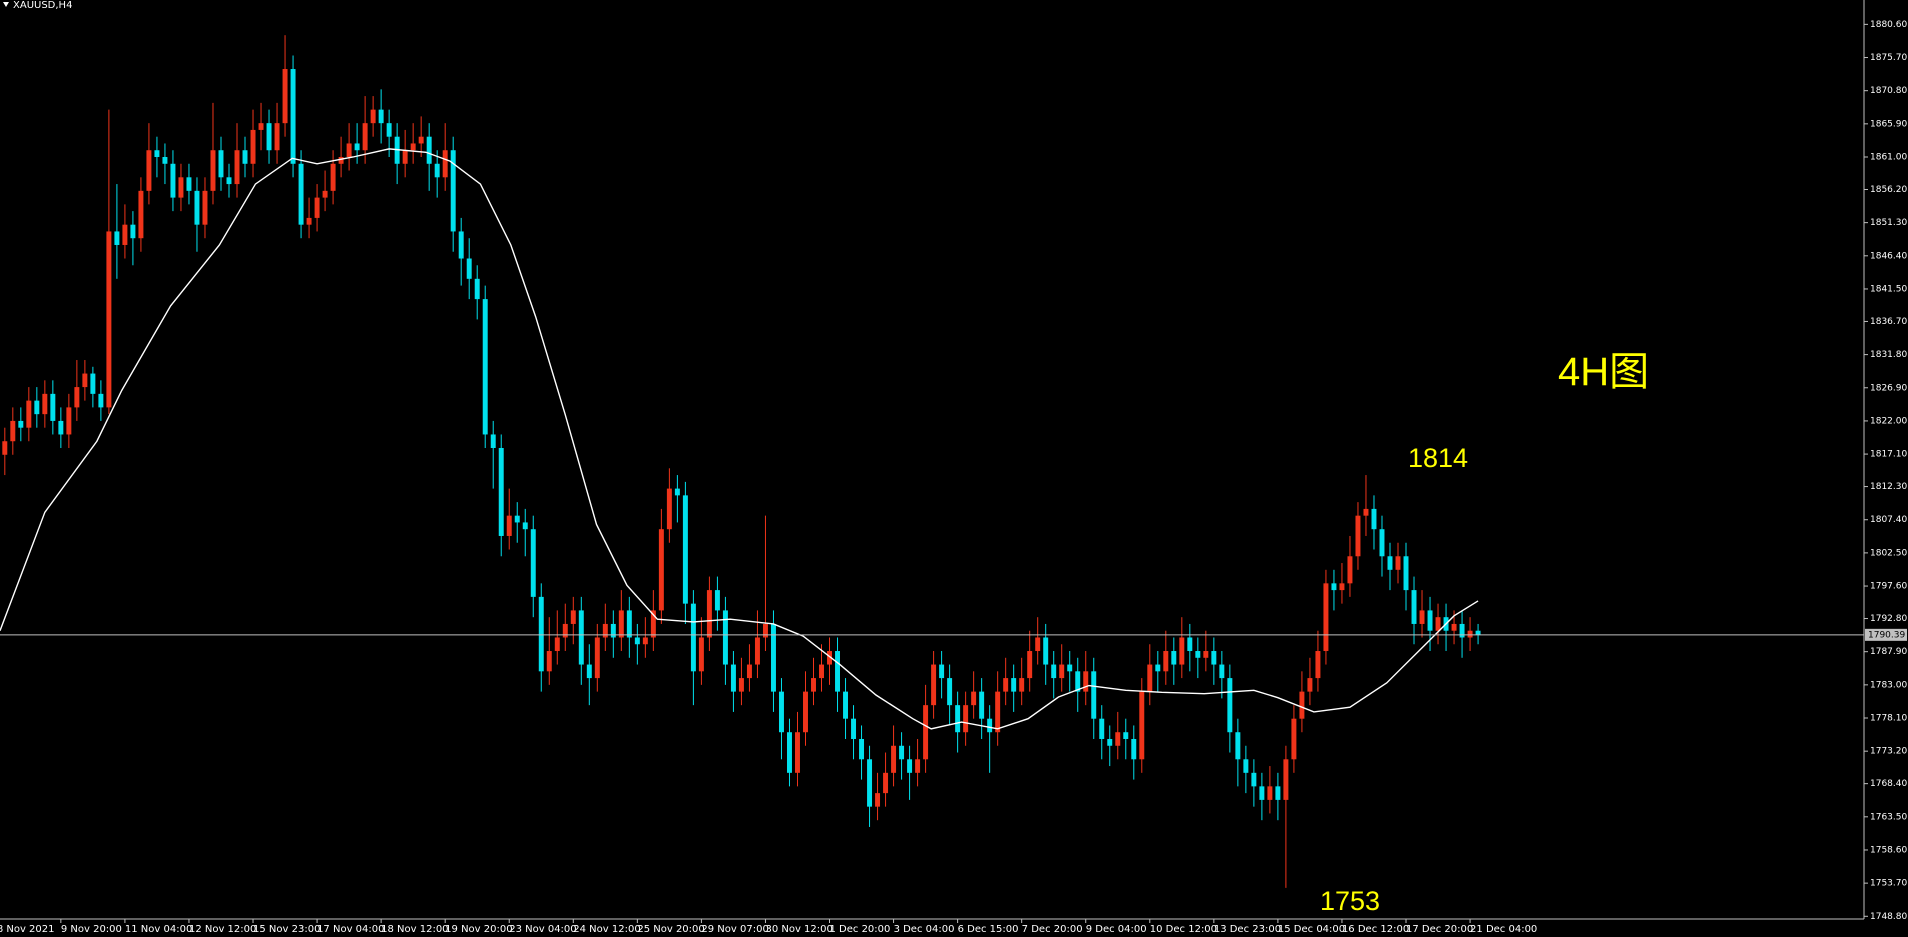 Image resolution: width=1908 pixels, height=937 pixels. What do you see at coordinates (1439, 929) in the screenshot?
I see `x-tick-label: 17 Dec 20:00` at bounding box center [1439, 929].